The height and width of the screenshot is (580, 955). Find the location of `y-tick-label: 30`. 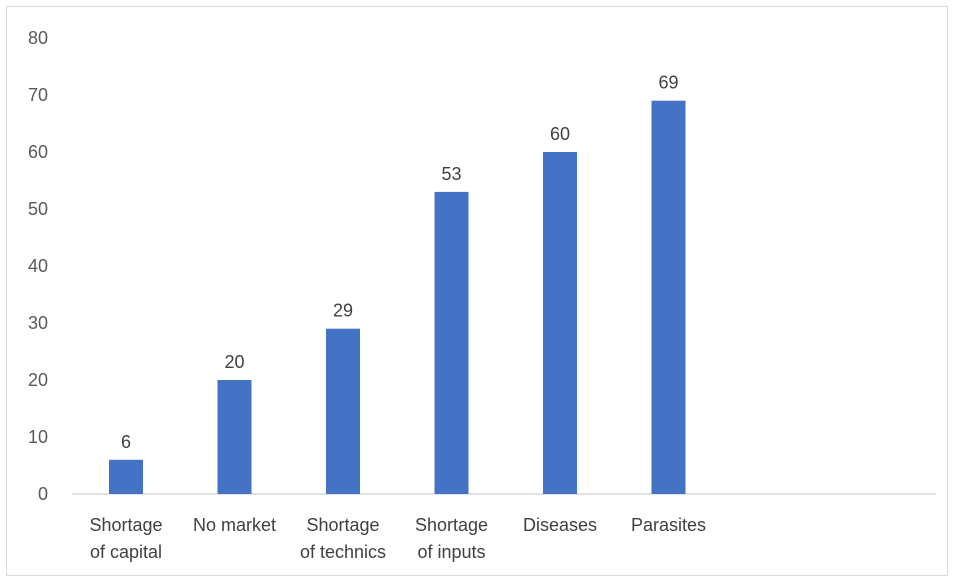

y-tick-label: 30 is located at coordinates (38, 323).